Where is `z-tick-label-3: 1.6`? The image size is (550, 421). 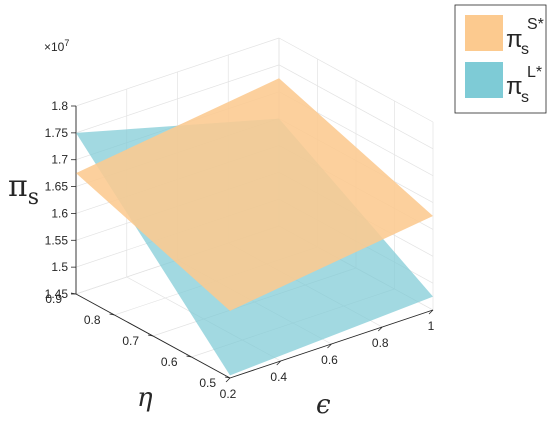 z-tick-label-3: 1.6 is located at coordinates (59, 213).